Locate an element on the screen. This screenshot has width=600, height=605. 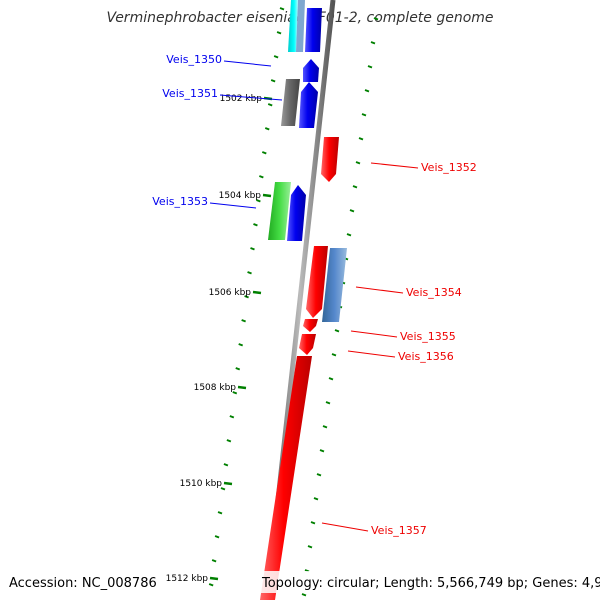
tick-label: 1504 kbp is located at coordinates (240, 196).